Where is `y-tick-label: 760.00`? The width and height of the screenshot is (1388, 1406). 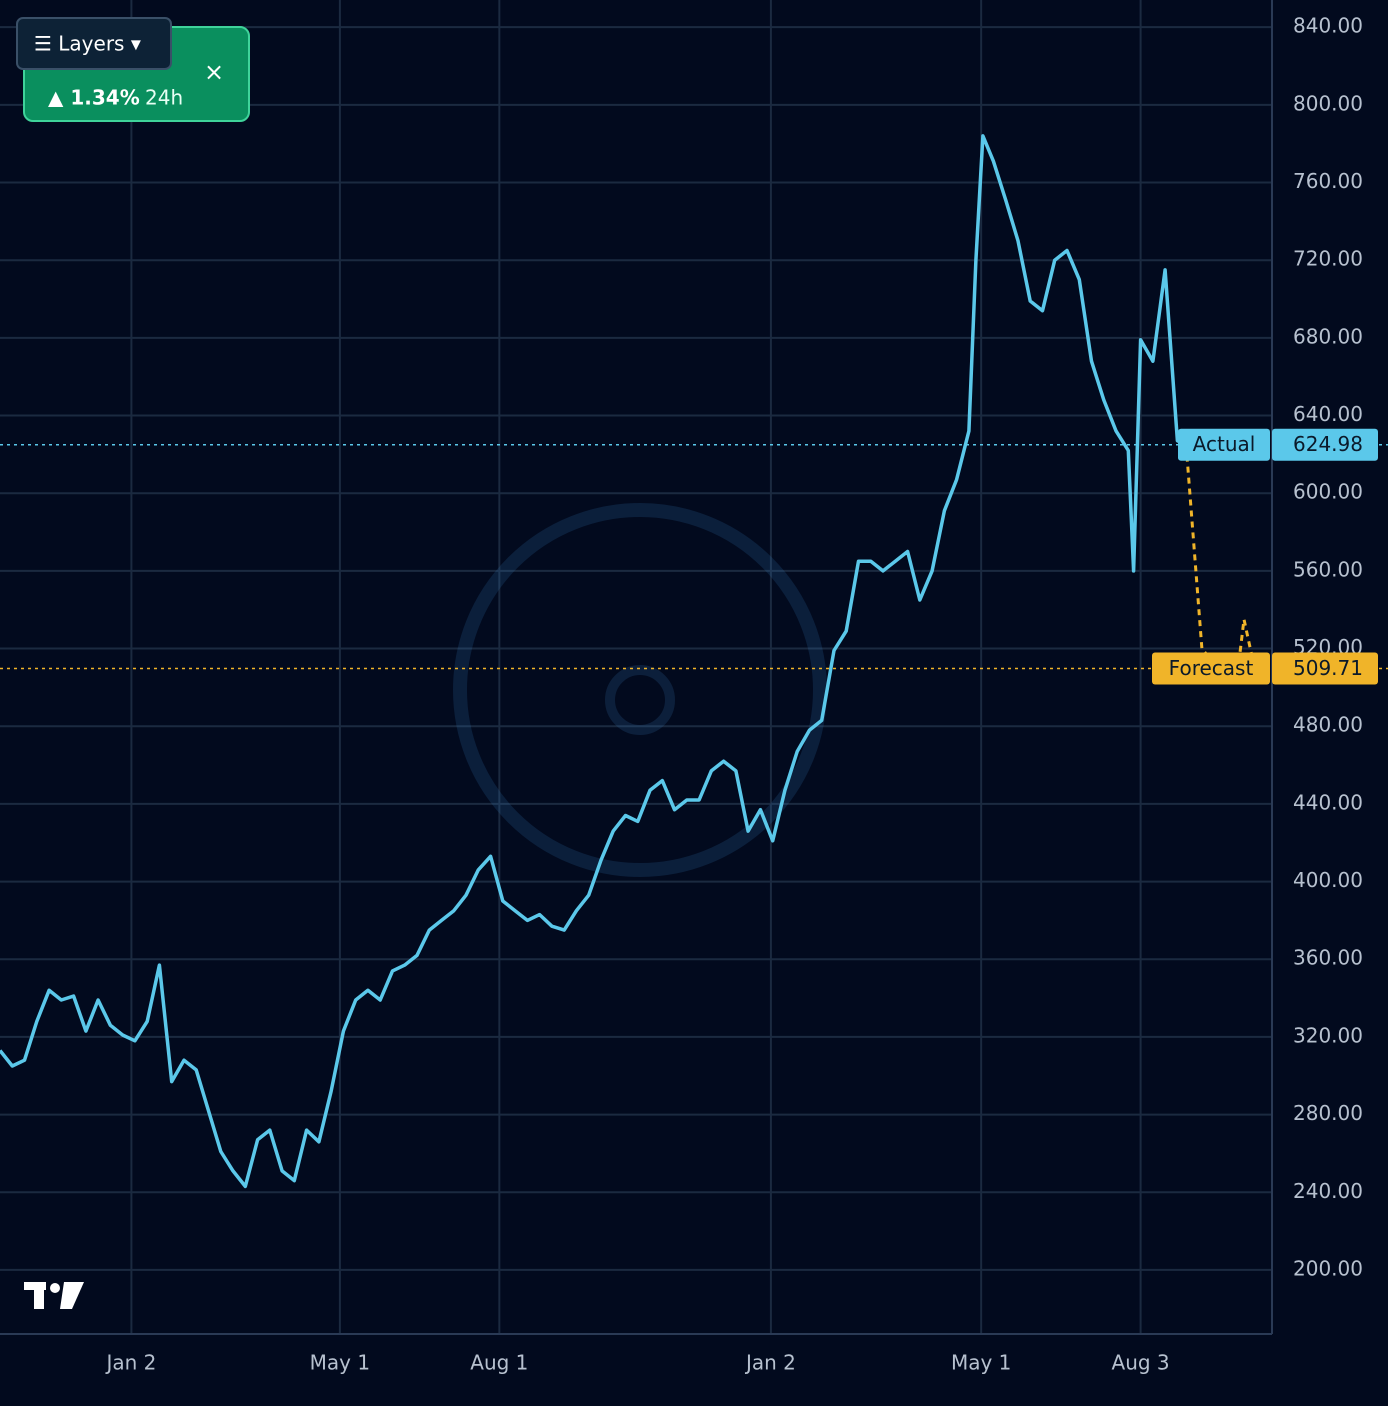
y-tick-label: 760.00 is located at coordinates (1328, 181).